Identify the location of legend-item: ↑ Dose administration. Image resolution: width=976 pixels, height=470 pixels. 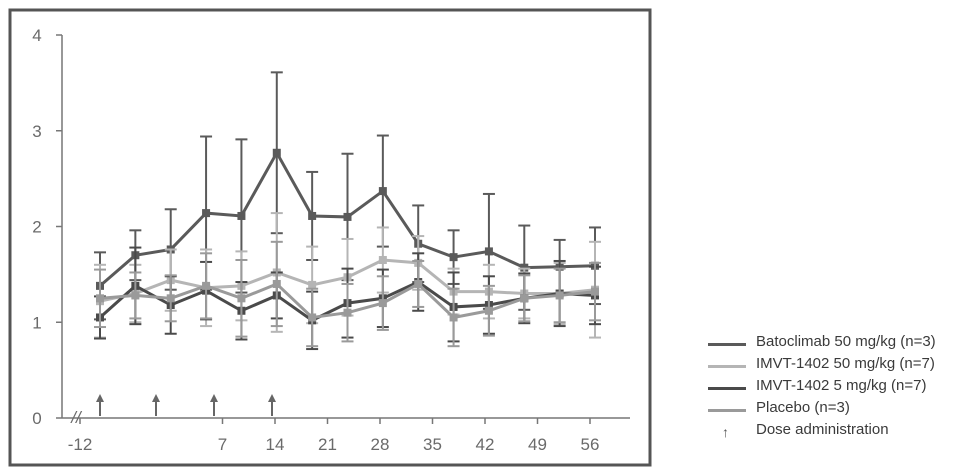
(842, 432).